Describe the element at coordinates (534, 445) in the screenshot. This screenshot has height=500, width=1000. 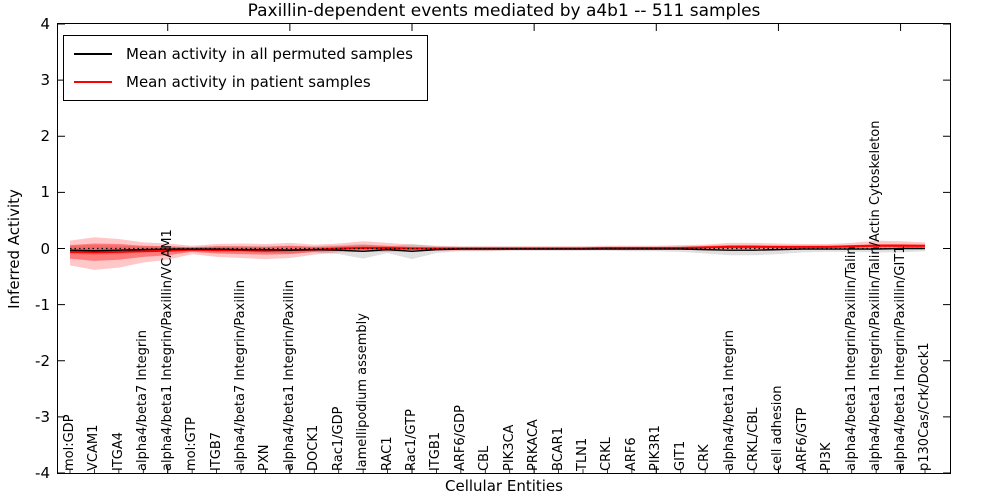
I see `x-category-label: PRKACA` at that location.